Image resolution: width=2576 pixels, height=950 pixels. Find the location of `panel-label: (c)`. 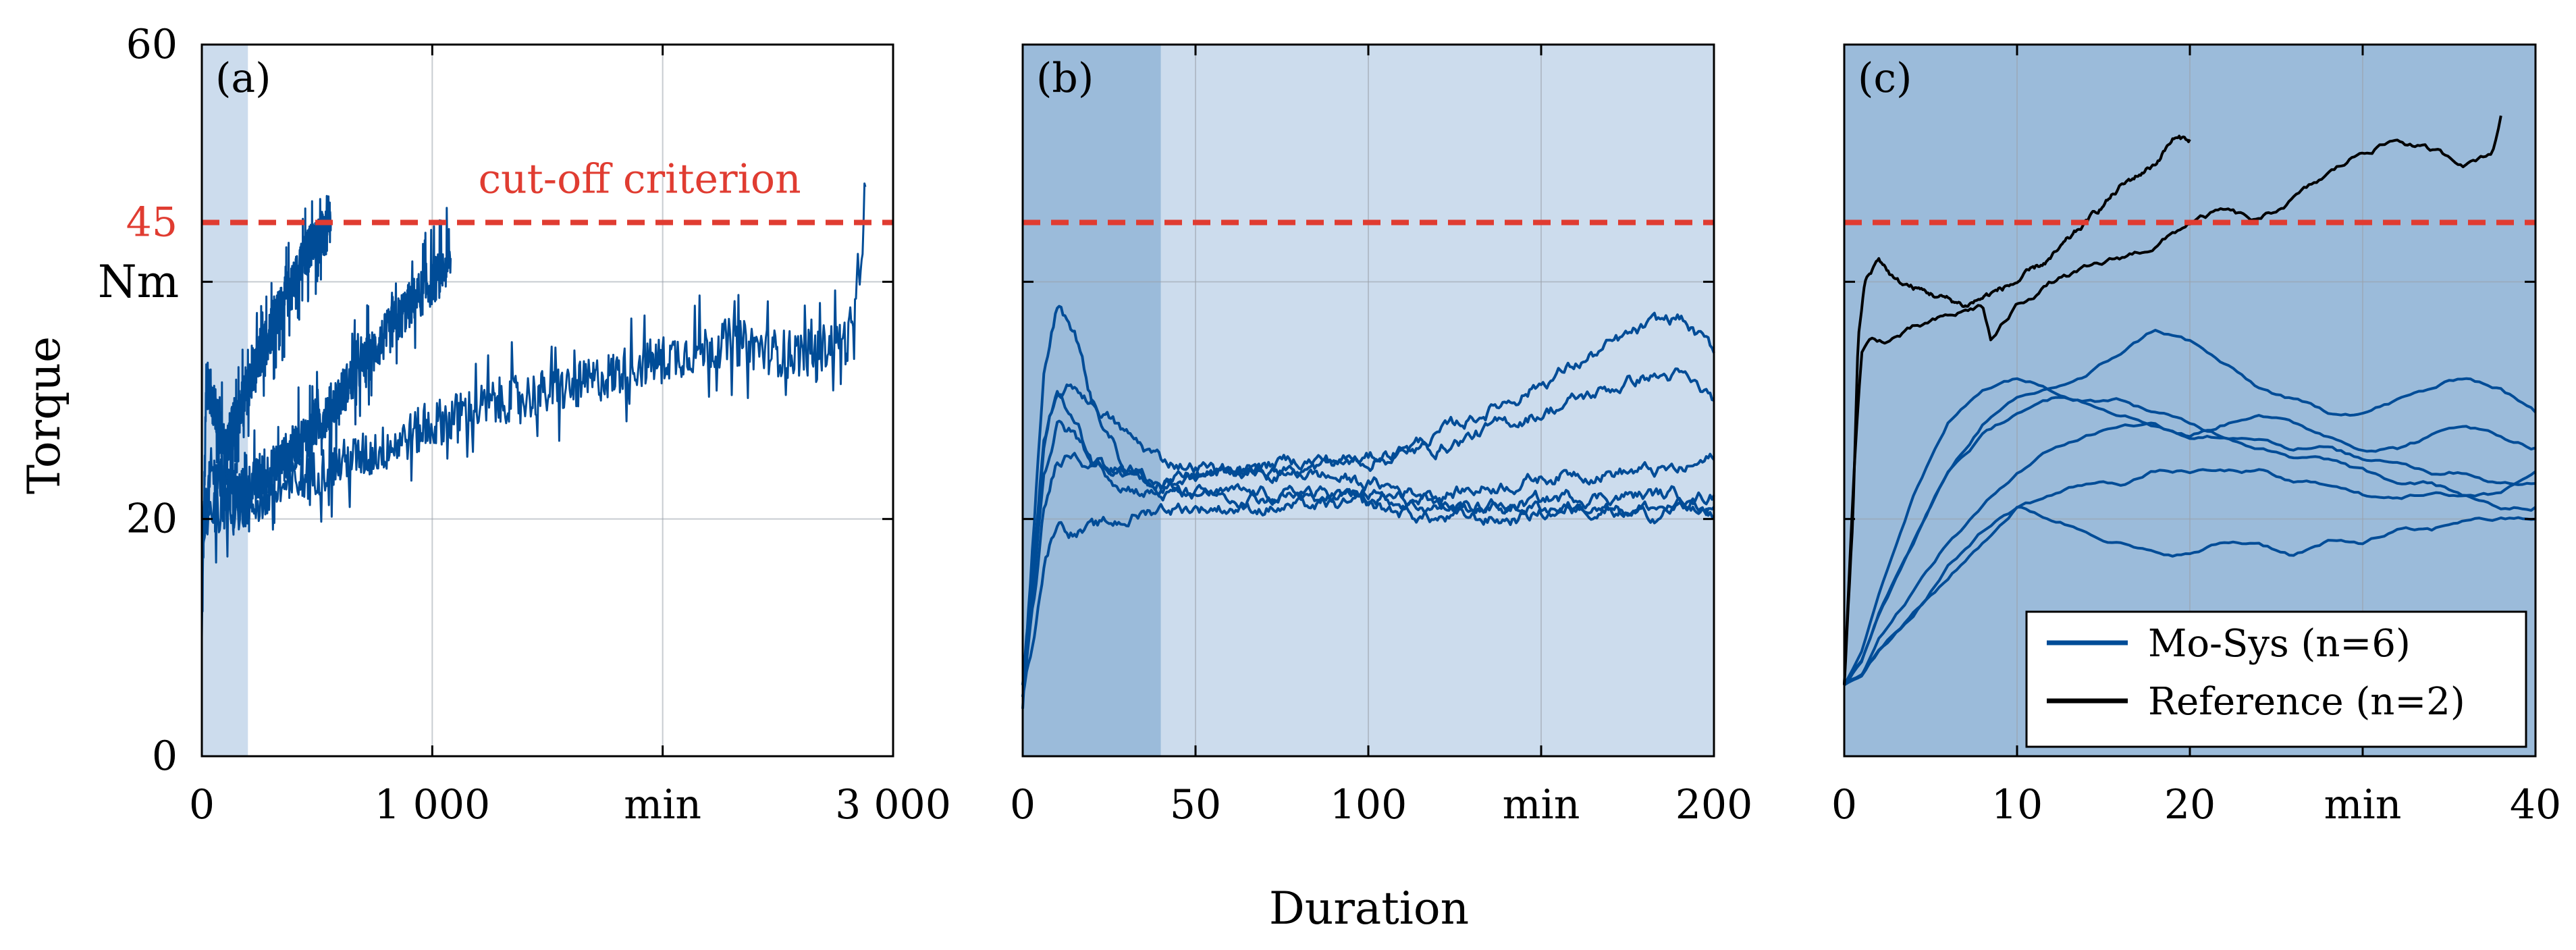

panel-label: (c) is located at coordinates (1885, 78).